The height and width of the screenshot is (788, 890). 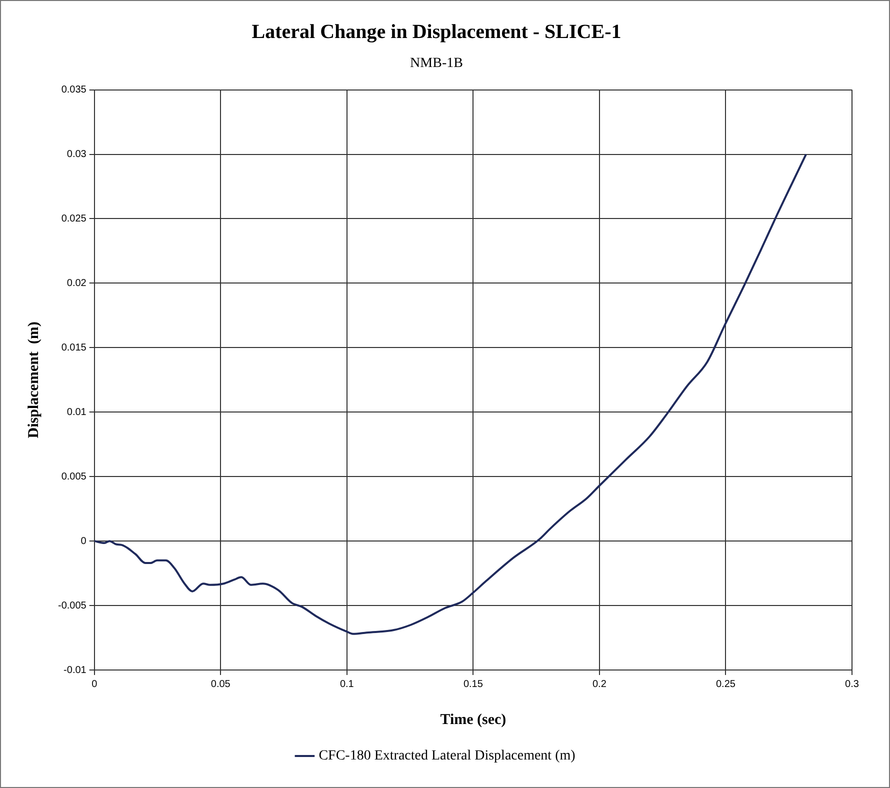 What do you see at coordinates (76, 412) in the screenshot?
I see `y-tick-label: 0.01` at bounding box center [76, 412].